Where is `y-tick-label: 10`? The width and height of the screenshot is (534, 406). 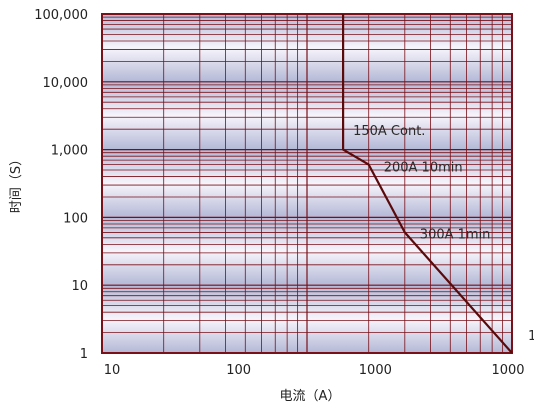
y-tick-label: 10 is located at coordinates (79, 286).